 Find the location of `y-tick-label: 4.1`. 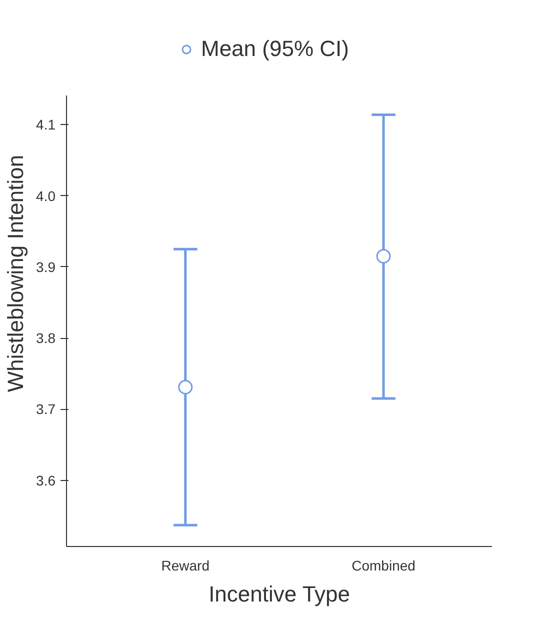

y-tick-label: 4.1 is located at coordinates (46, 124).